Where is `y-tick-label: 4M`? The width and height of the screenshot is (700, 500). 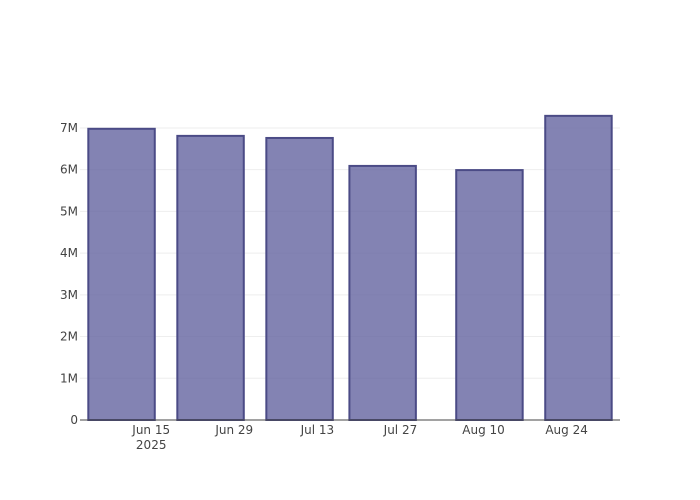
y-tick-label: 4M is located at coordinates (69, 253).